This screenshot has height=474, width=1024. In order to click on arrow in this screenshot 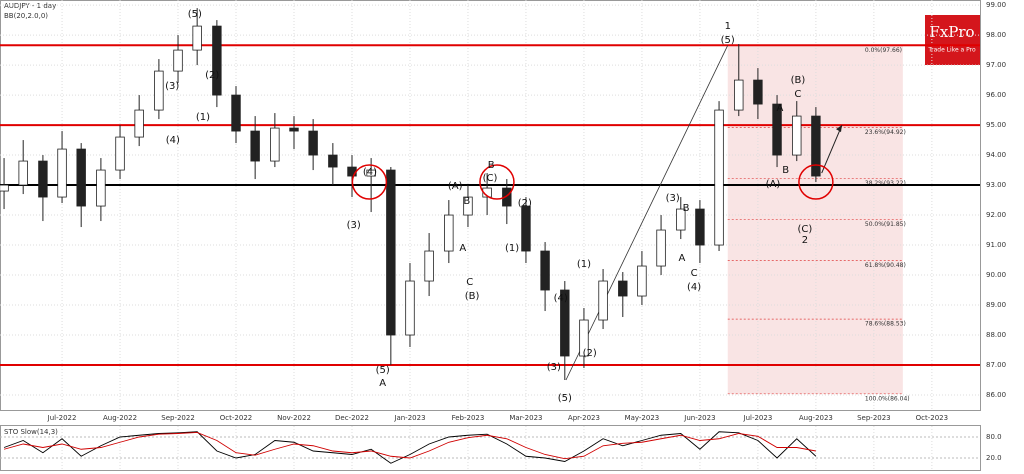, I will do `click(832, 149)`.